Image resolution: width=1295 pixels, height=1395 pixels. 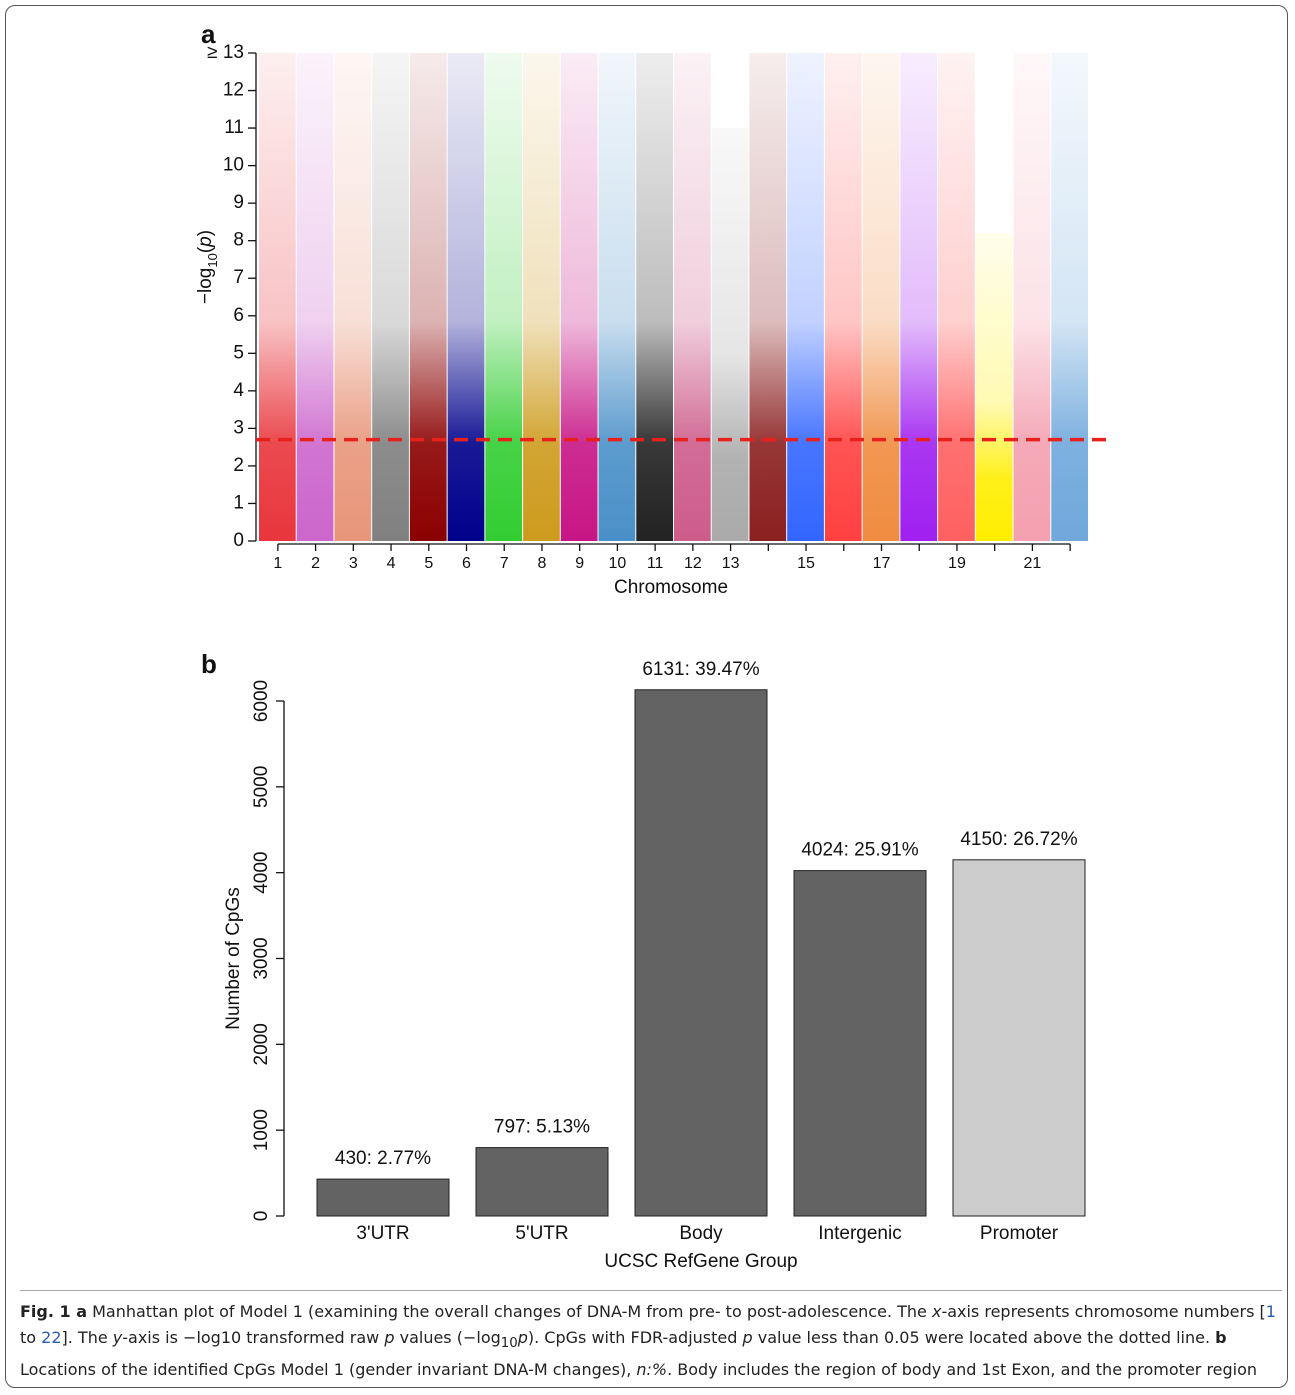 I want to click on x-tick-label: 3'UTR, so click(x=382, y=1233).